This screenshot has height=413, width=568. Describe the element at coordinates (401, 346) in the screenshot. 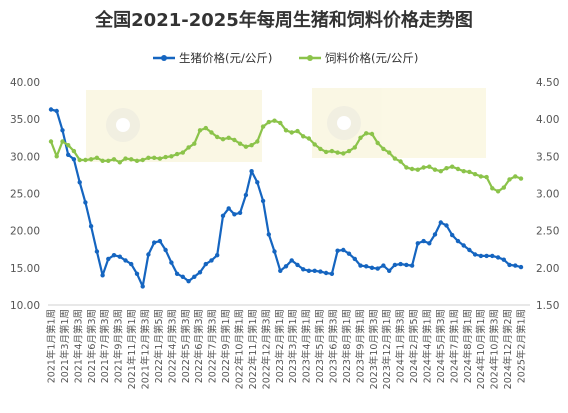

I see `x-tick-label: 2024年1月第3周` at that location.